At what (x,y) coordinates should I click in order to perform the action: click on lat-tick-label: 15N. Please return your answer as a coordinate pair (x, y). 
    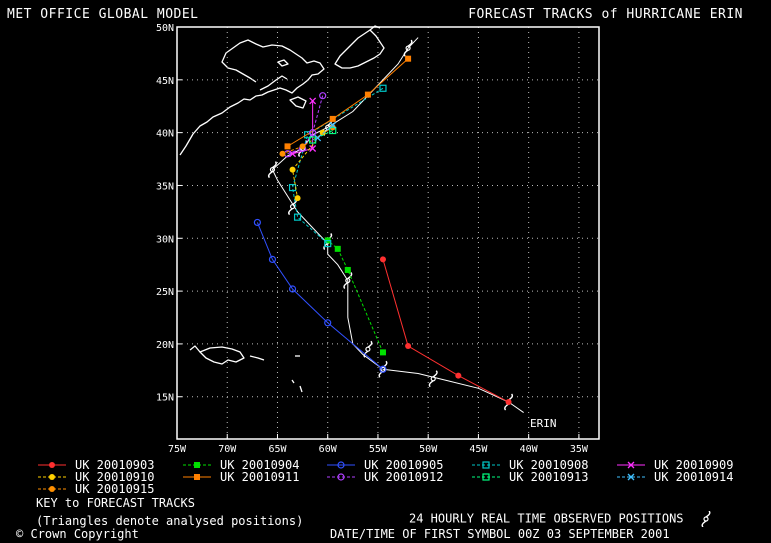
    Looking at the image, I should click on (165, 398).